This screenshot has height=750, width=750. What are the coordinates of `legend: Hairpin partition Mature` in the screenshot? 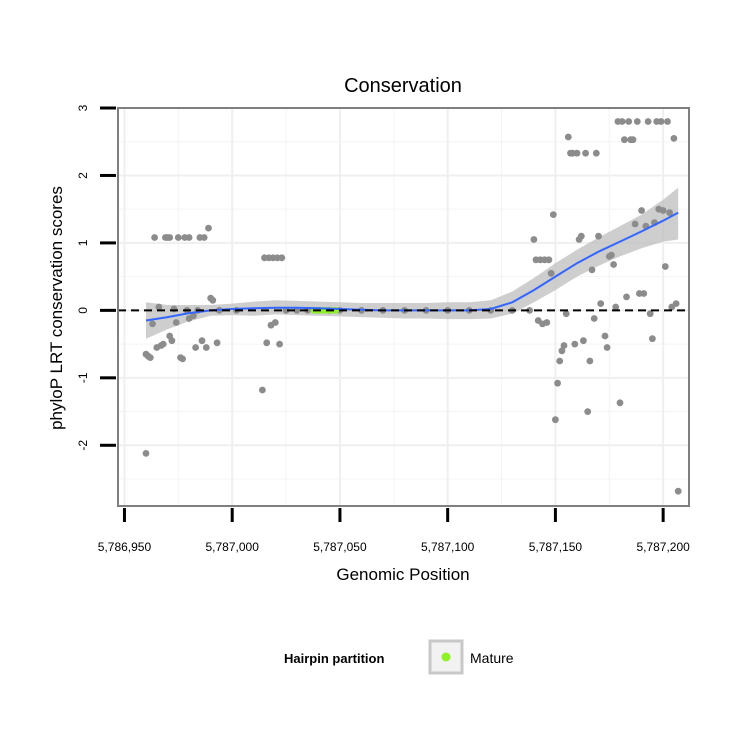 It's located at (399, 657).